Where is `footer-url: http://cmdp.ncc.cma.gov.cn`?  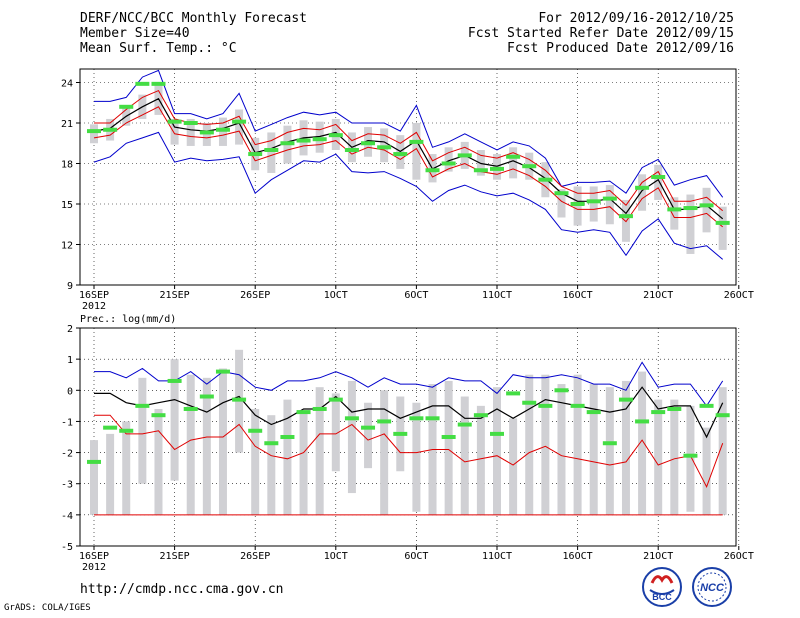
footer-url: http://cmdp.ncc.cma.gov.cn is located at coordinates (182, 589).